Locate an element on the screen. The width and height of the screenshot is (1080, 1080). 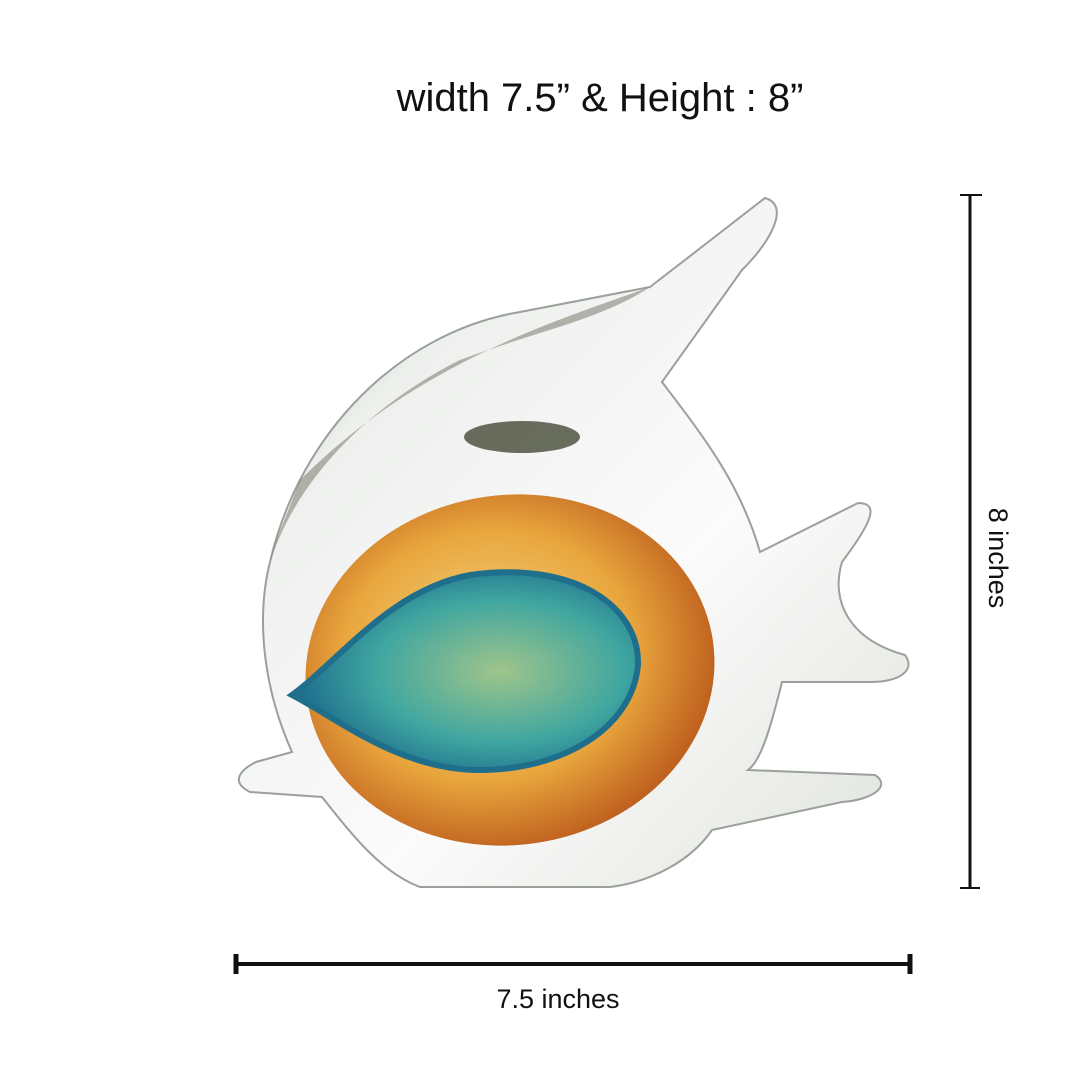
width-dimension is located at coordinates (573, 964).